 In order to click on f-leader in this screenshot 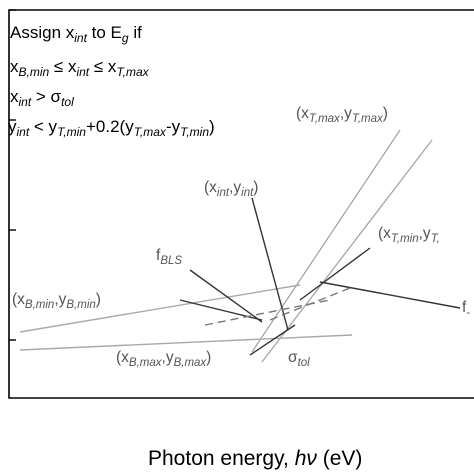, I will do `click(390, 295)`.